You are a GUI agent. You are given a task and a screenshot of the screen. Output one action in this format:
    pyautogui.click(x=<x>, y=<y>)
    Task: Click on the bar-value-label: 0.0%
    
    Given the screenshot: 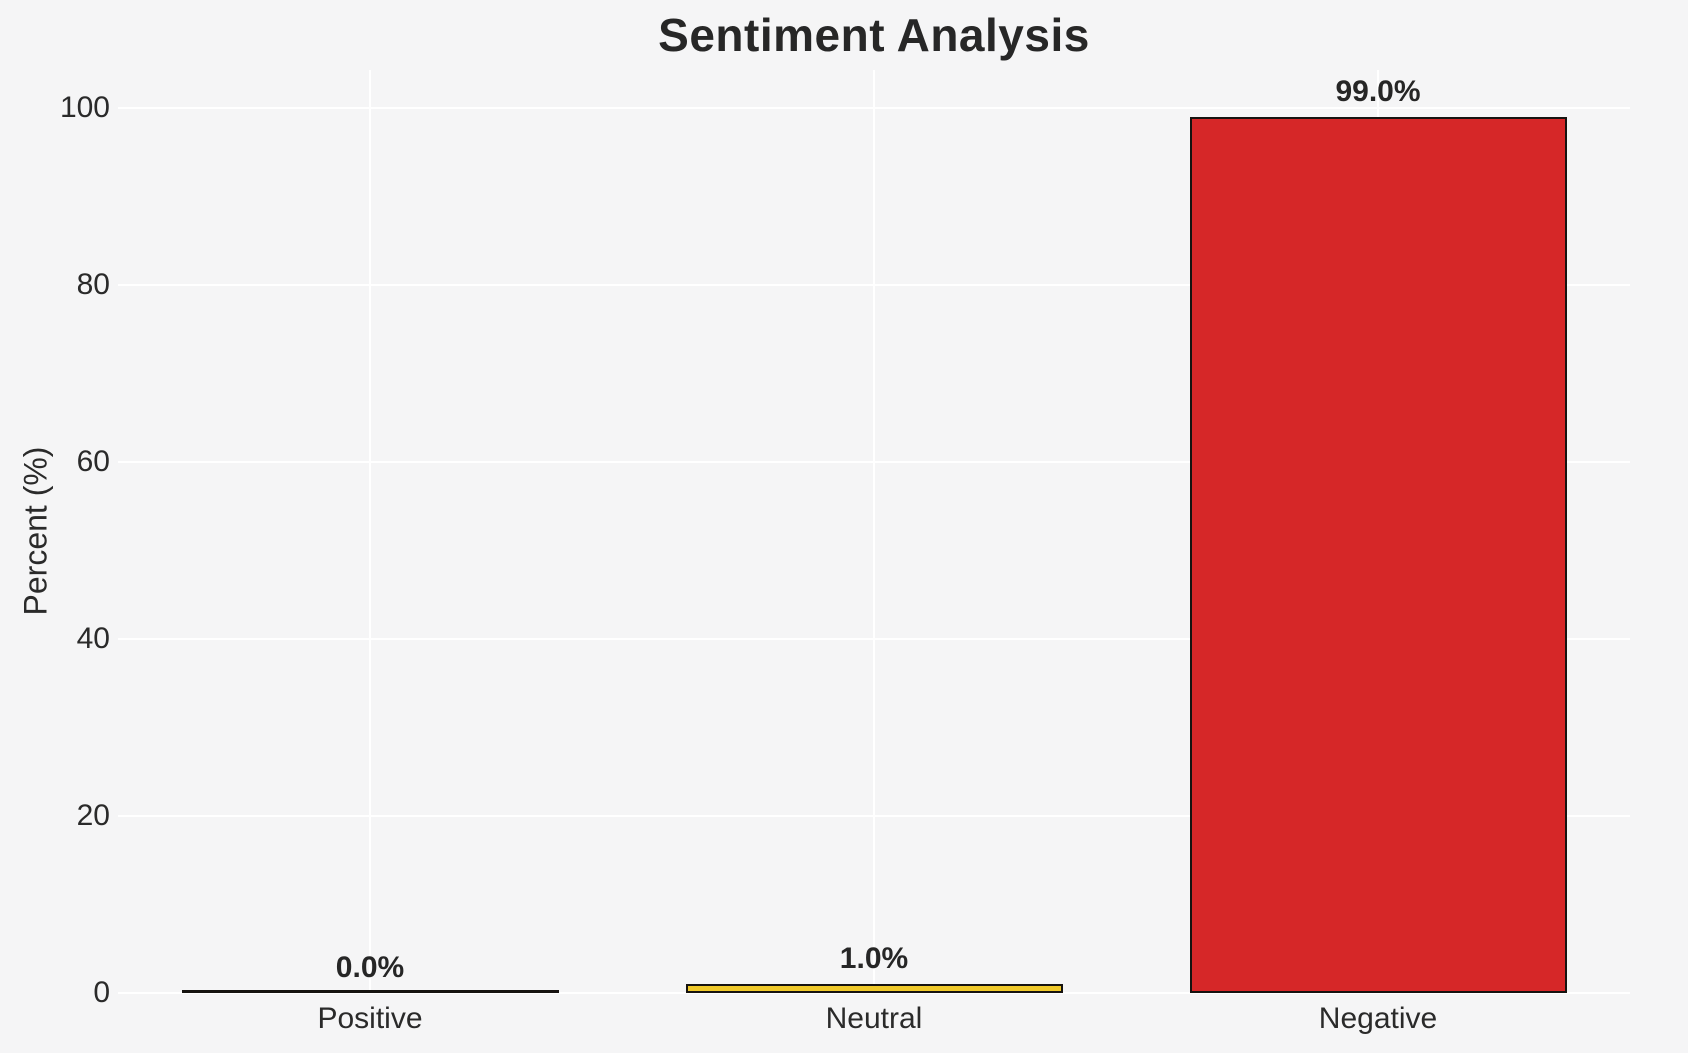 What is the action you would take?
    pyautogui.click(x=370, y=967)
    